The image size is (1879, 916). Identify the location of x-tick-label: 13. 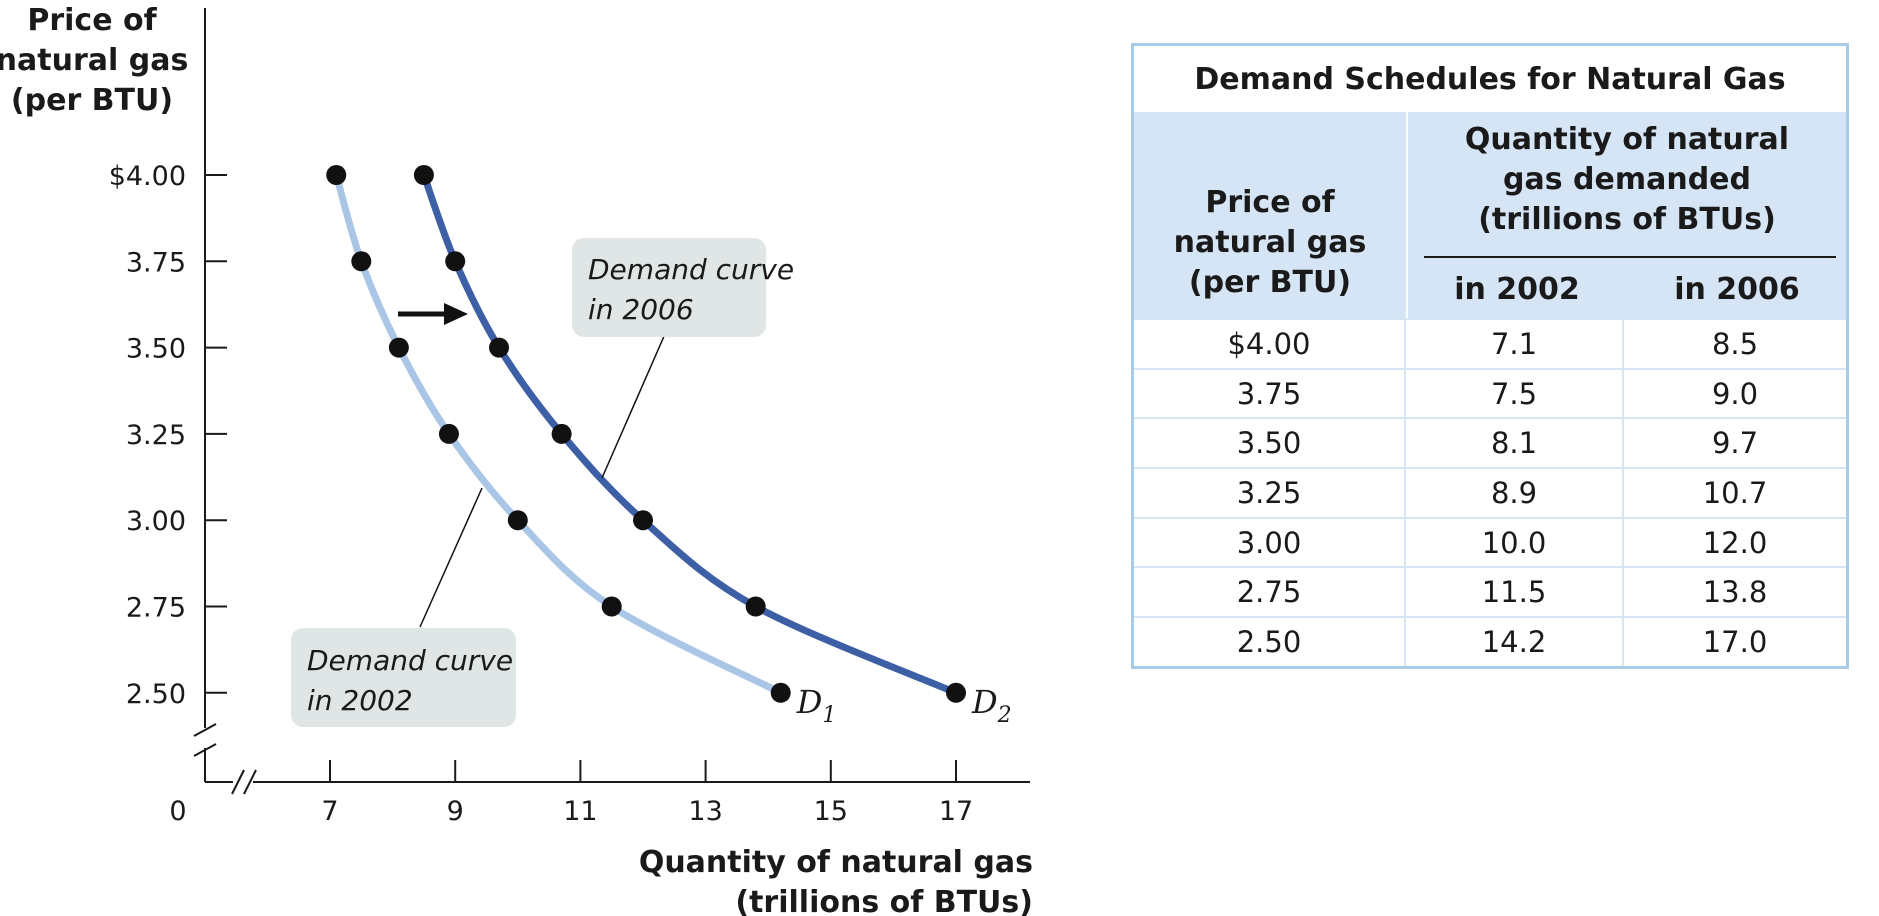
(705, 811).